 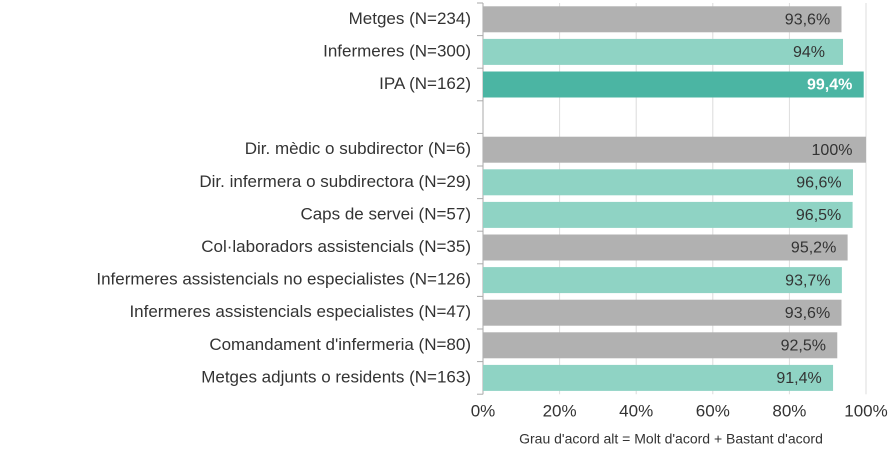 What do you see at coordinates (340, 344) in the screenshot?
I see `y-tick-label: Comandament d'infermeria (N=80)` at bounding box center [340, 344].